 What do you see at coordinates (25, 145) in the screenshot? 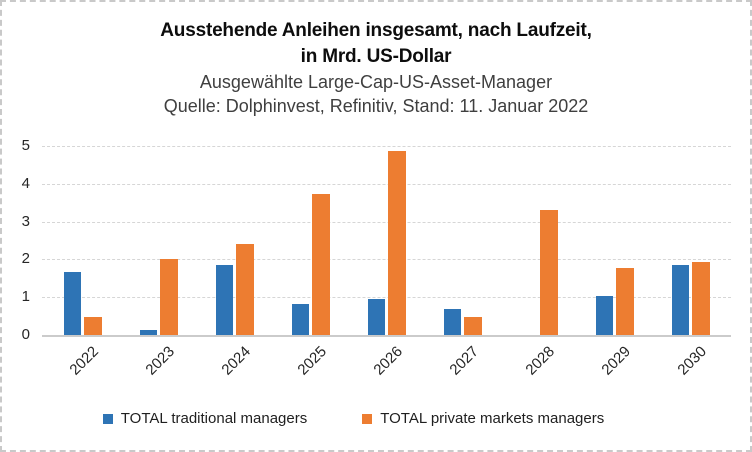
I see `y-tick-label-5: 5` at bounding box center [25, 145].